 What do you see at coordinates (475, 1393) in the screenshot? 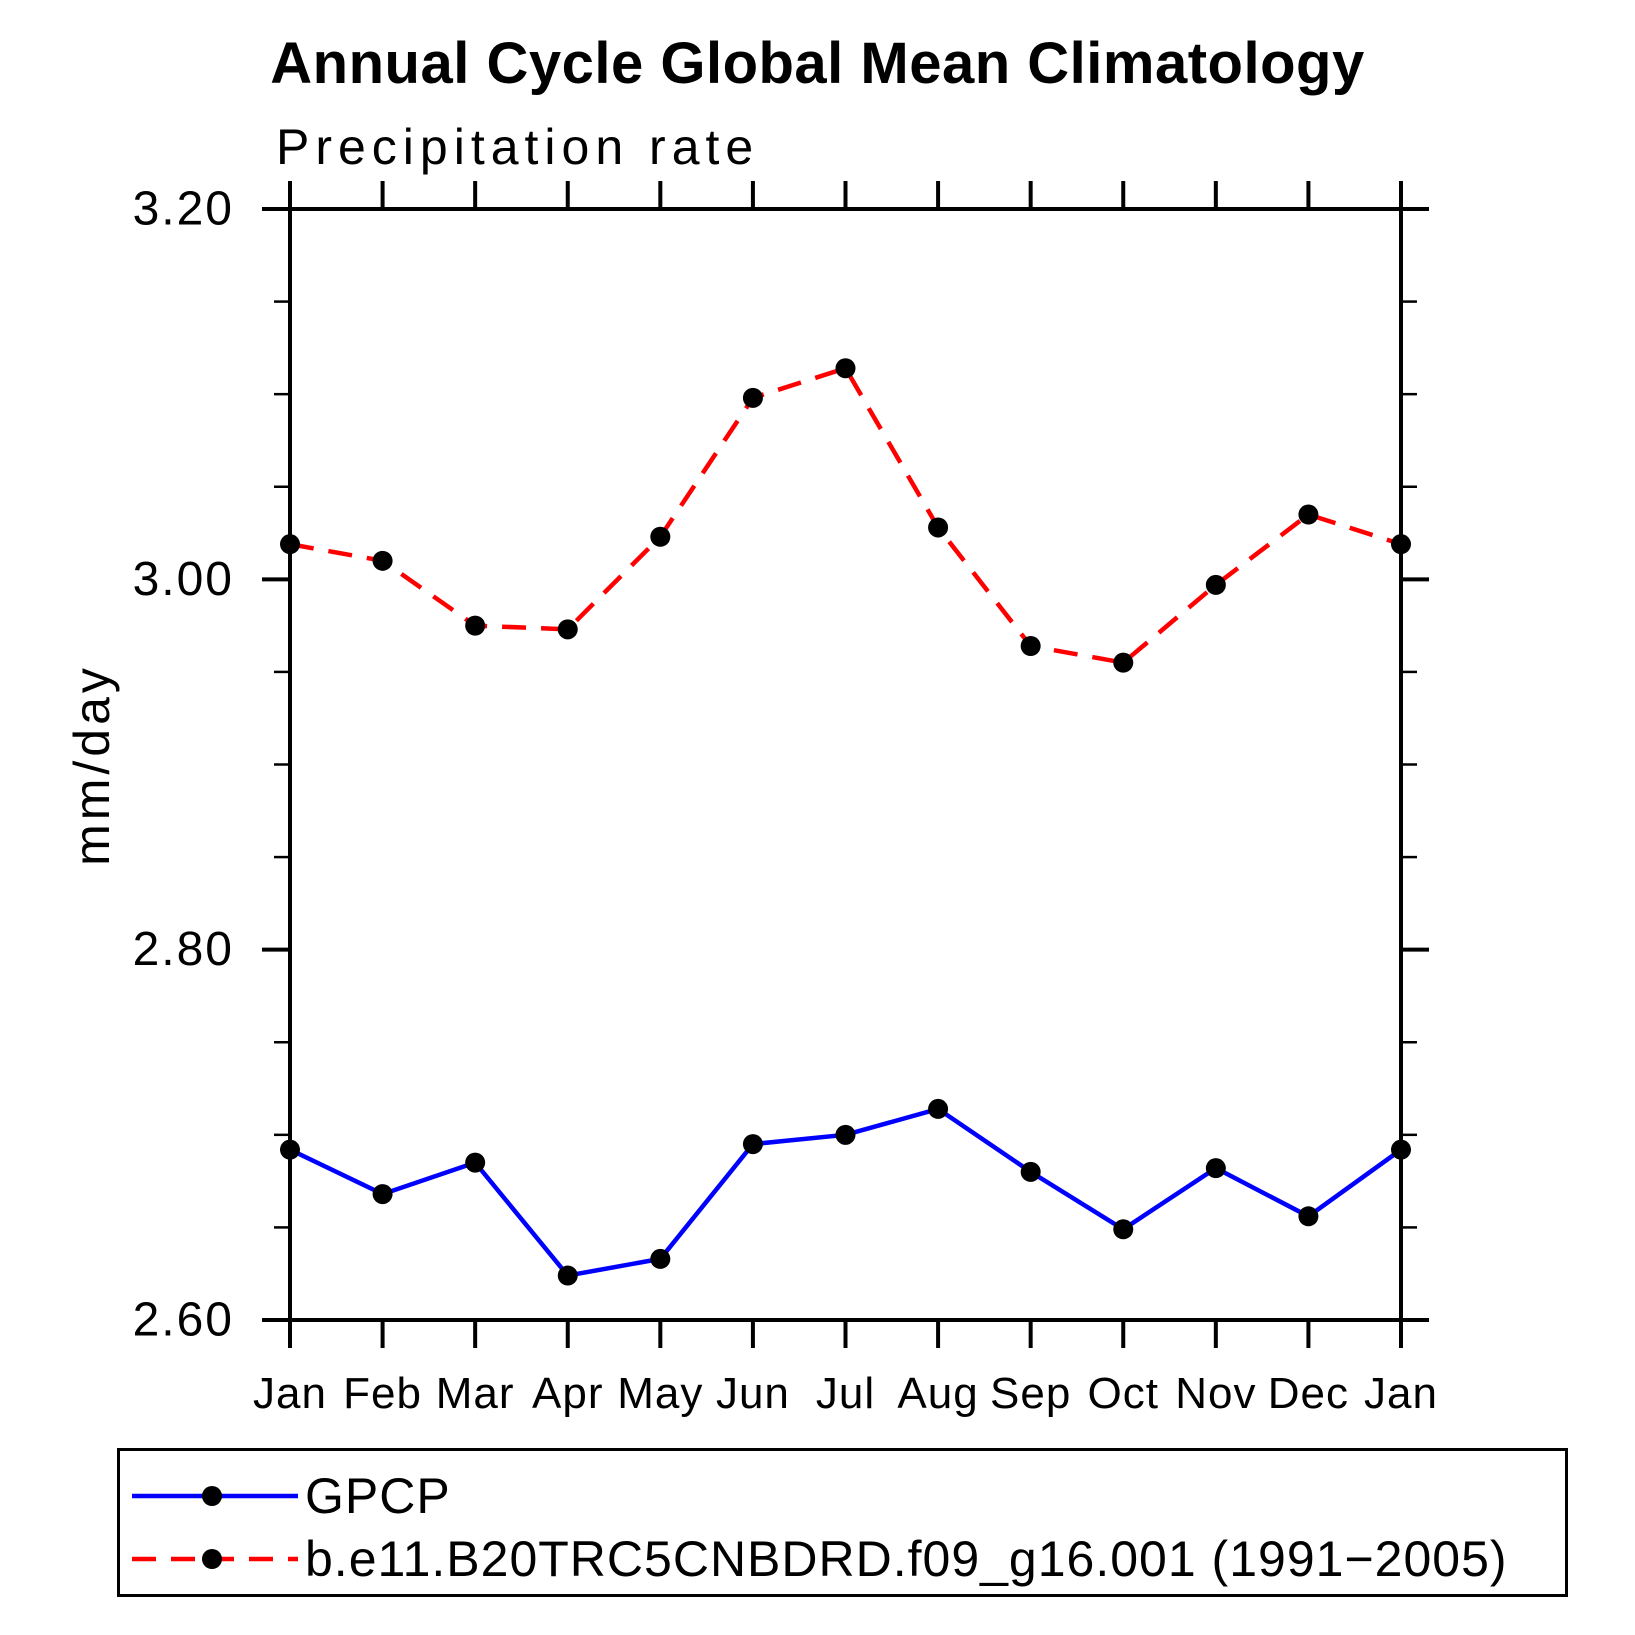
I see `x-axis-tick-label: Mar` at bounding box center [475, 1393].